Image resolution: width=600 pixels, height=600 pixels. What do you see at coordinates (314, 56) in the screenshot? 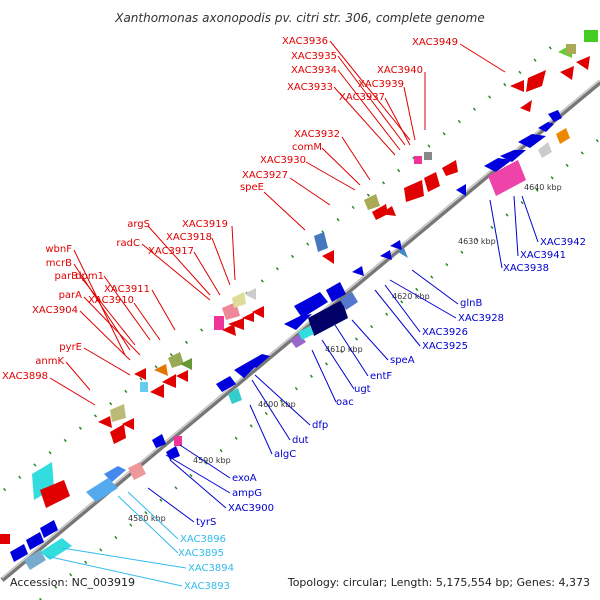
I see `gene-label: XAC3935` at bounding box center [314, 56].